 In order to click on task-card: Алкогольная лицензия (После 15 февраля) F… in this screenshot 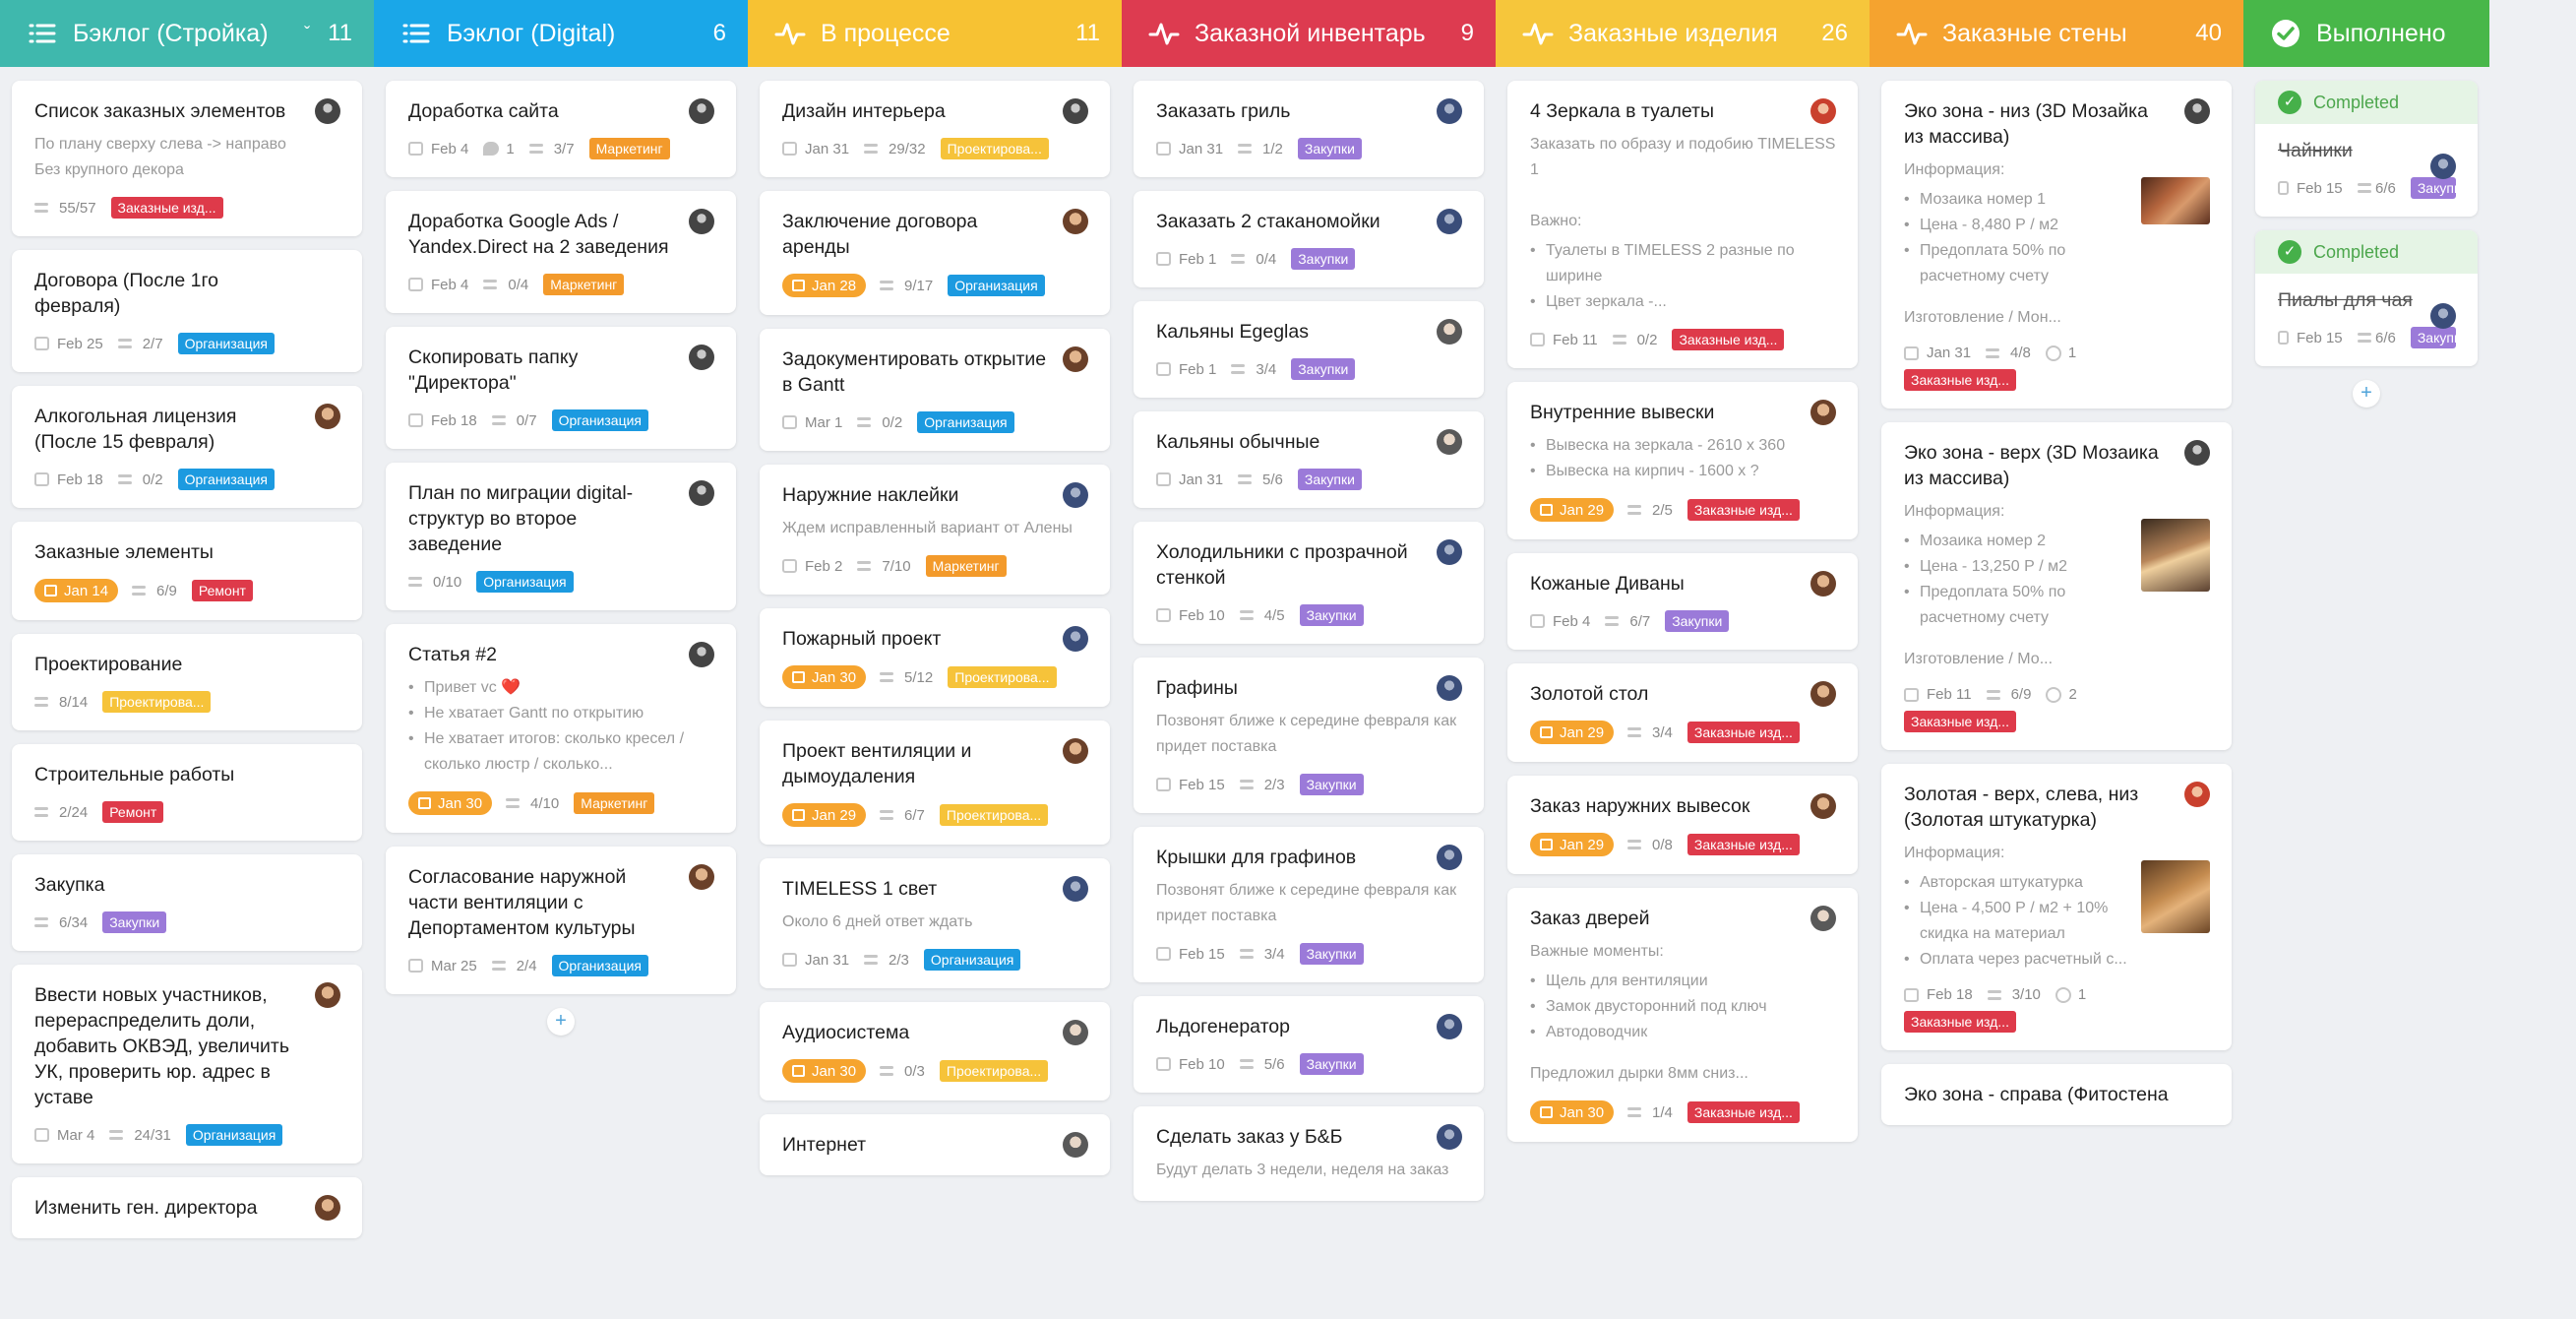, I will do `click(187, 447)`.